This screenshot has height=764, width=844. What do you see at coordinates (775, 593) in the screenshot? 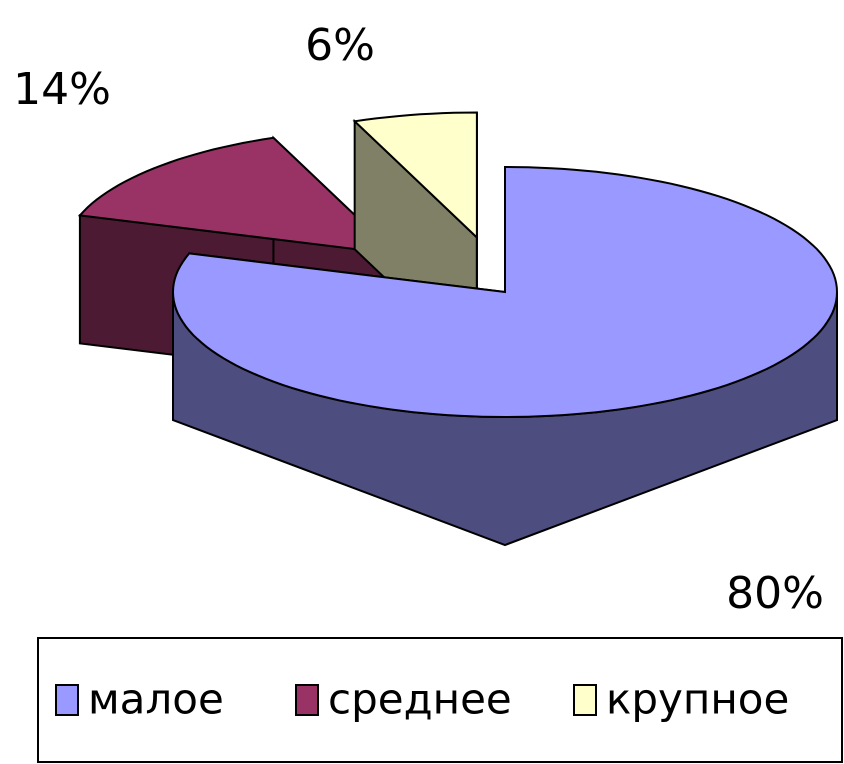
I see `data-label: 80%` at bounding box center [775, 593].